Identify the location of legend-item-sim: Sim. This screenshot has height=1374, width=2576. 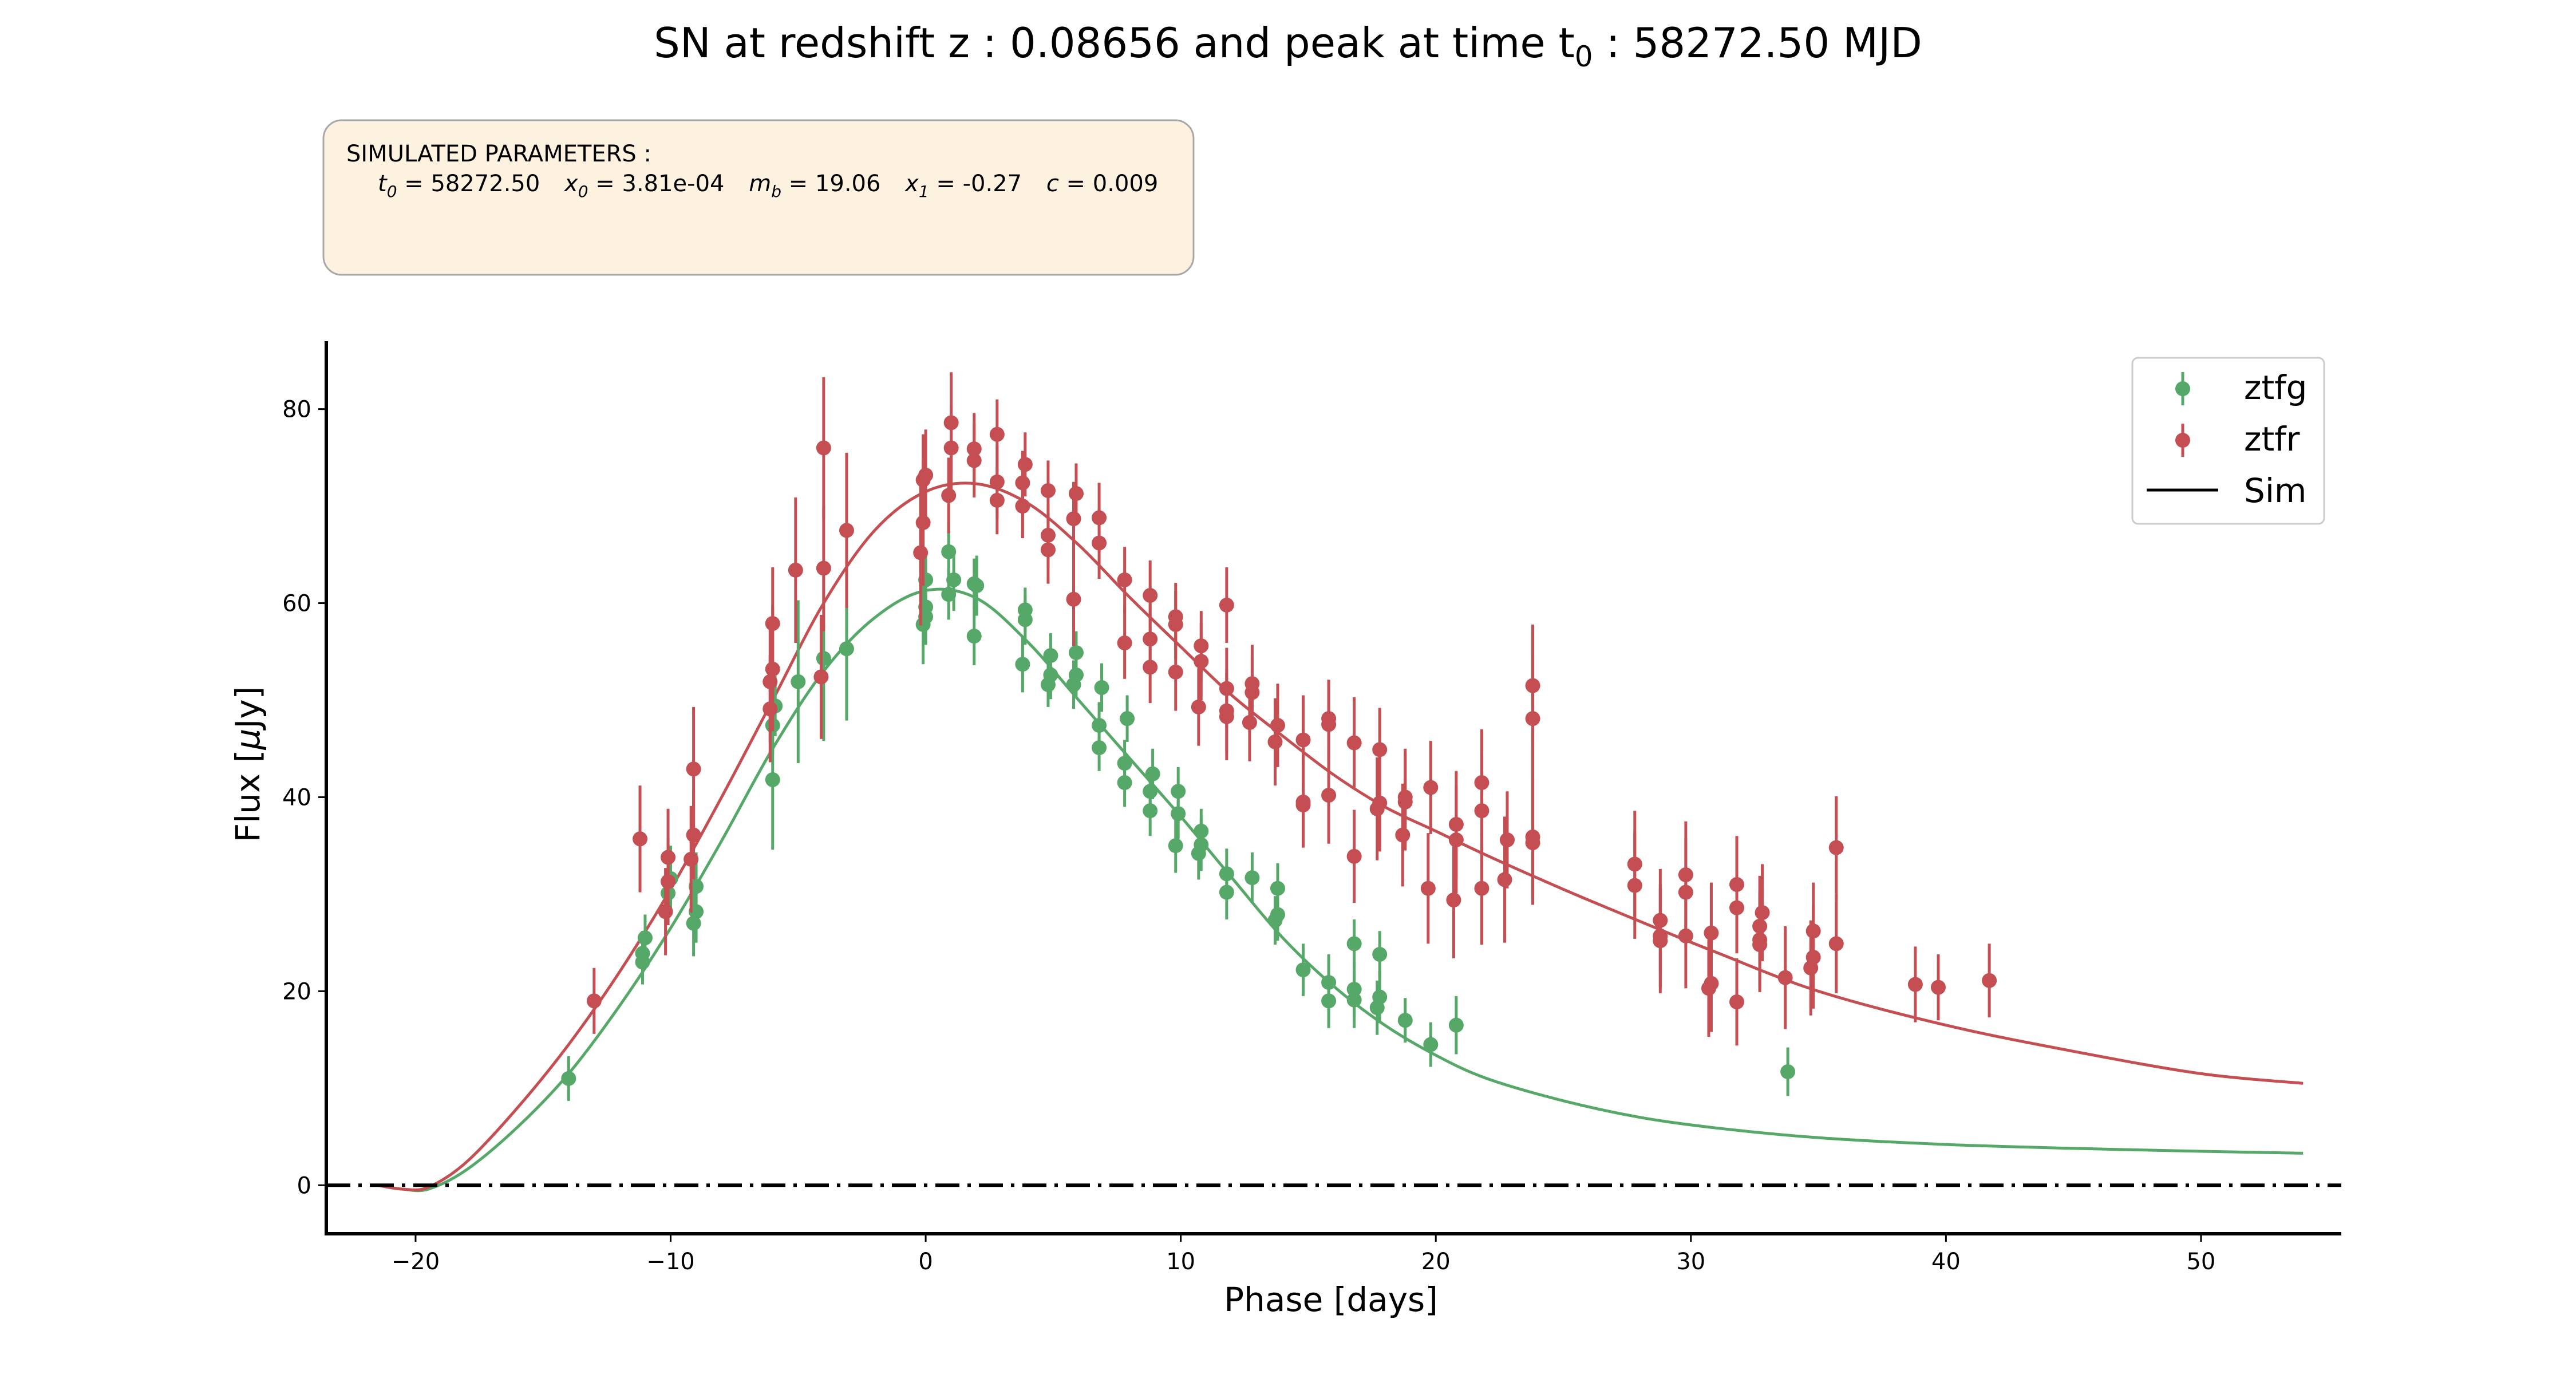
(2226, 491).